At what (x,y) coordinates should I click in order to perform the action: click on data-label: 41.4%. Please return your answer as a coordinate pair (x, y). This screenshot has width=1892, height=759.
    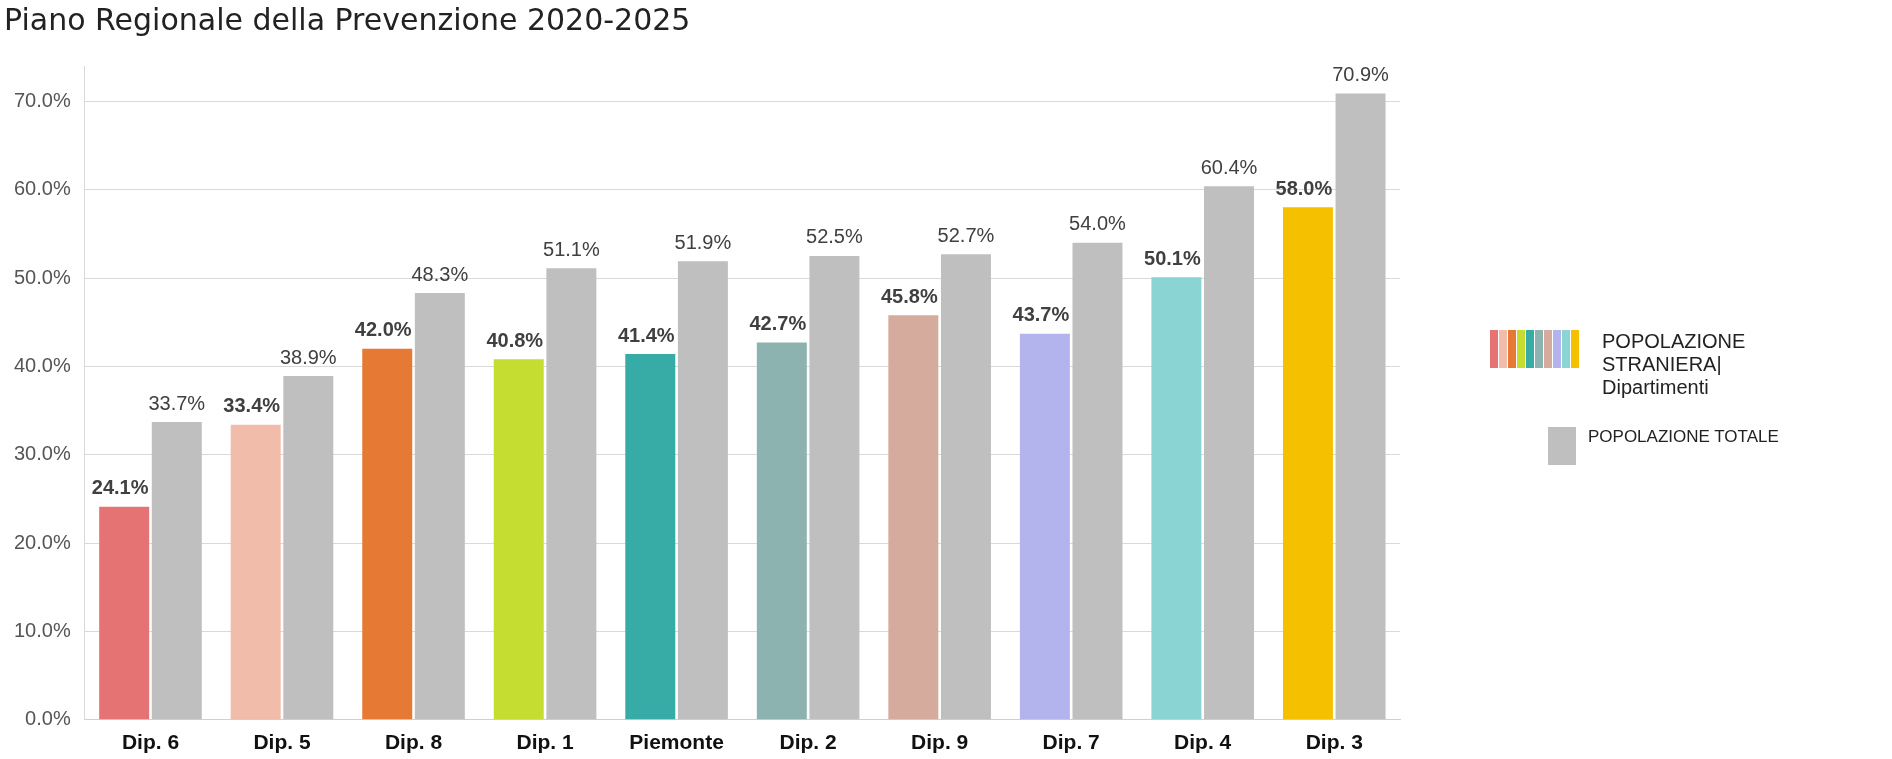
    Looking at the image, I should click on (646, 334).